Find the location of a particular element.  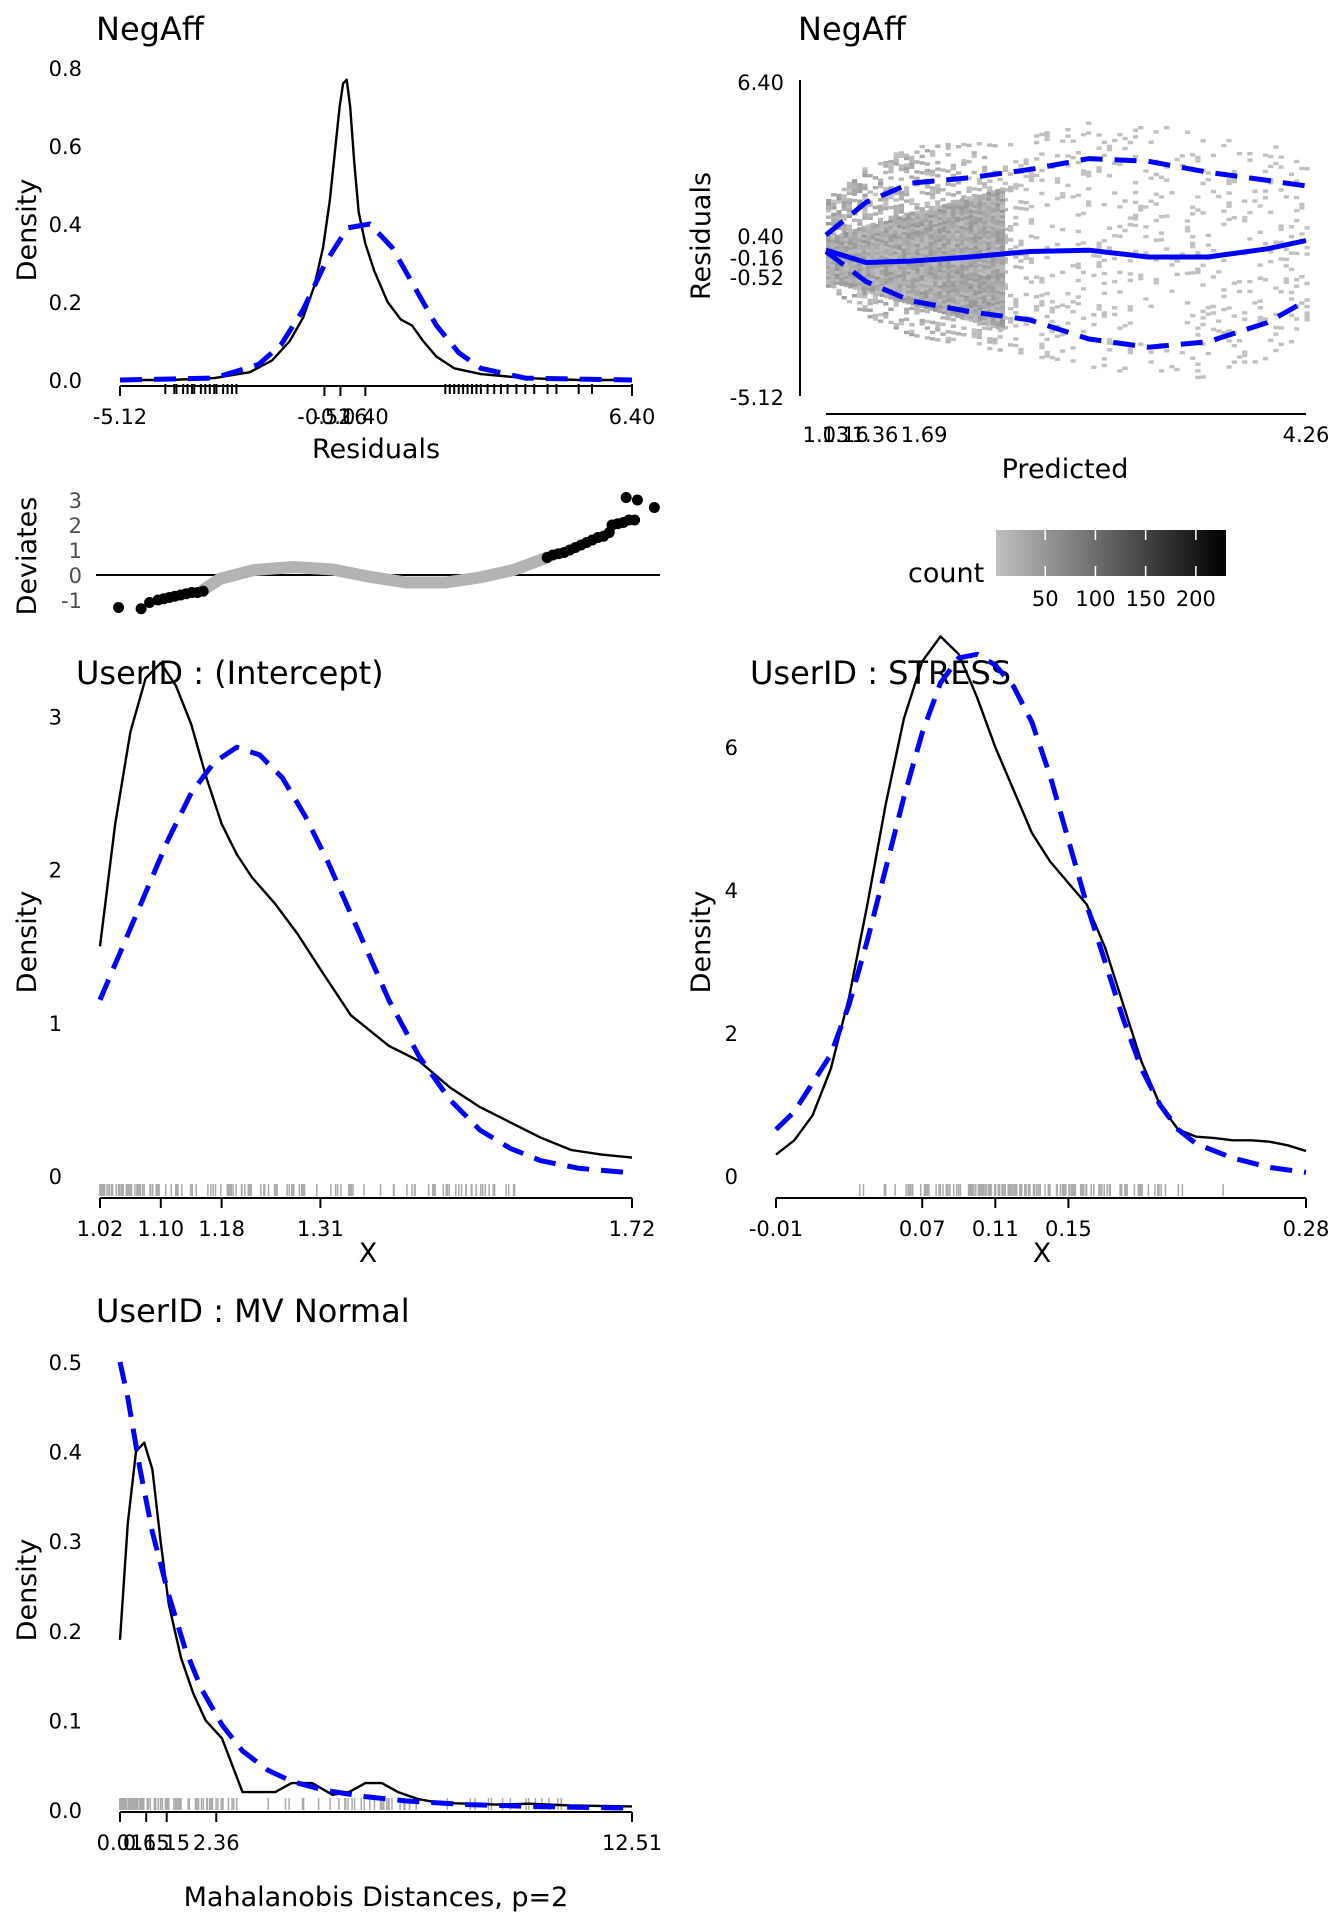

p3-cell-2031 is located at coordinates (953, 271).